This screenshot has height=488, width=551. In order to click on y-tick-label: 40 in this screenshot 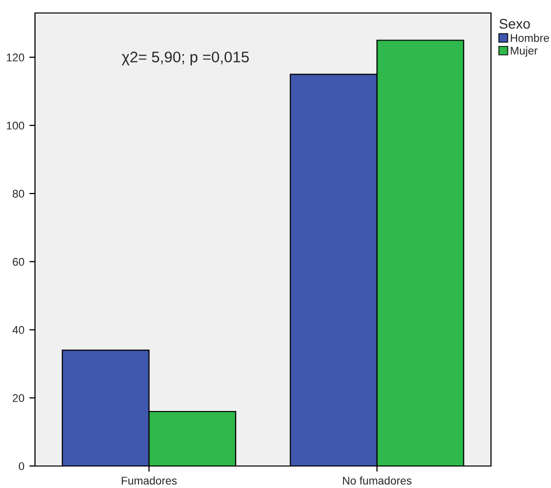, I will do `click(18, 330)`.